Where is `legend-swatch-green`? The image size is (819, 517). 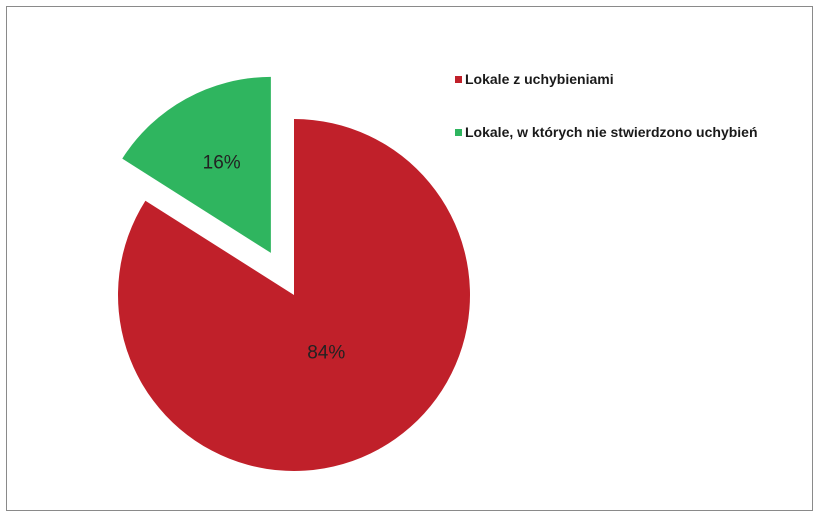 legend-swatch-green is located at coordinates (458, 132).